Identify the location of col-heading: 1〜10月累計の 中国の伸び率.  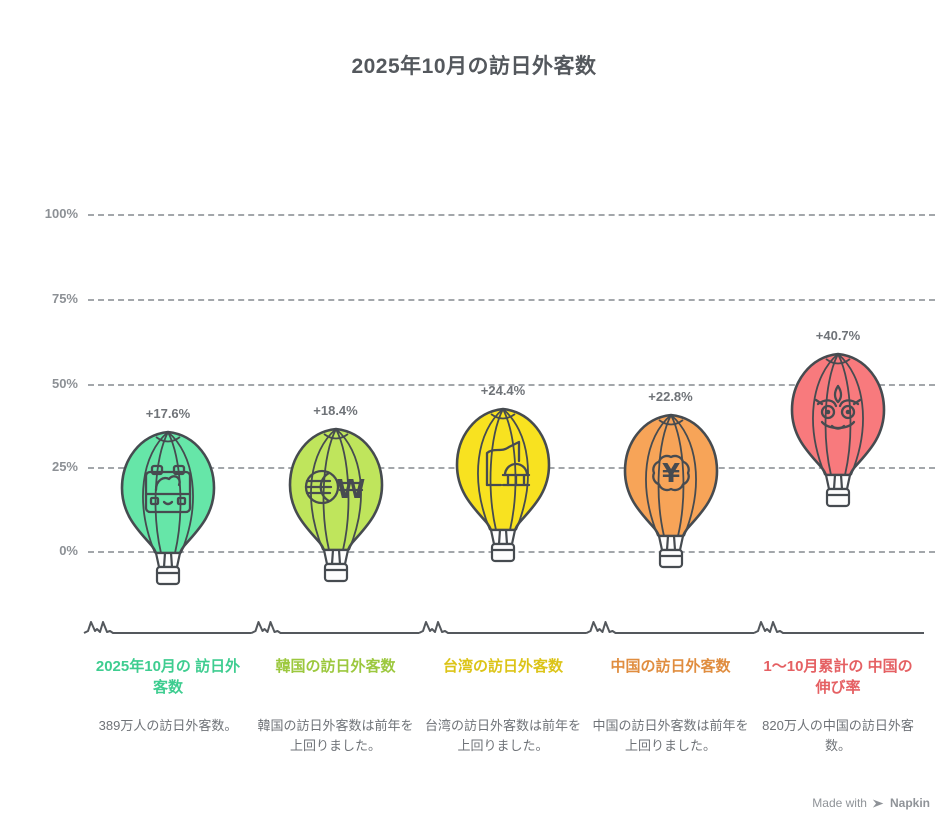
(838, 677).